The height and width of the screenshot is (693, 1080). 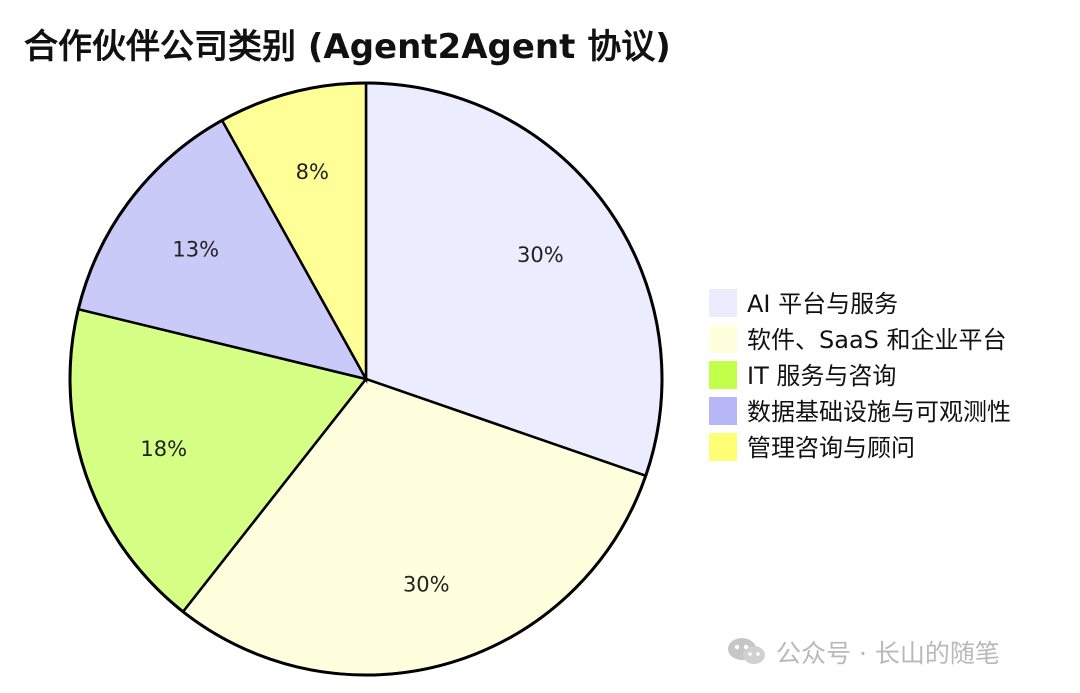 What do you see at coordinates (746, 651) in the screenshot?
I see `wechat-icon` at bounding box center [746, 651].